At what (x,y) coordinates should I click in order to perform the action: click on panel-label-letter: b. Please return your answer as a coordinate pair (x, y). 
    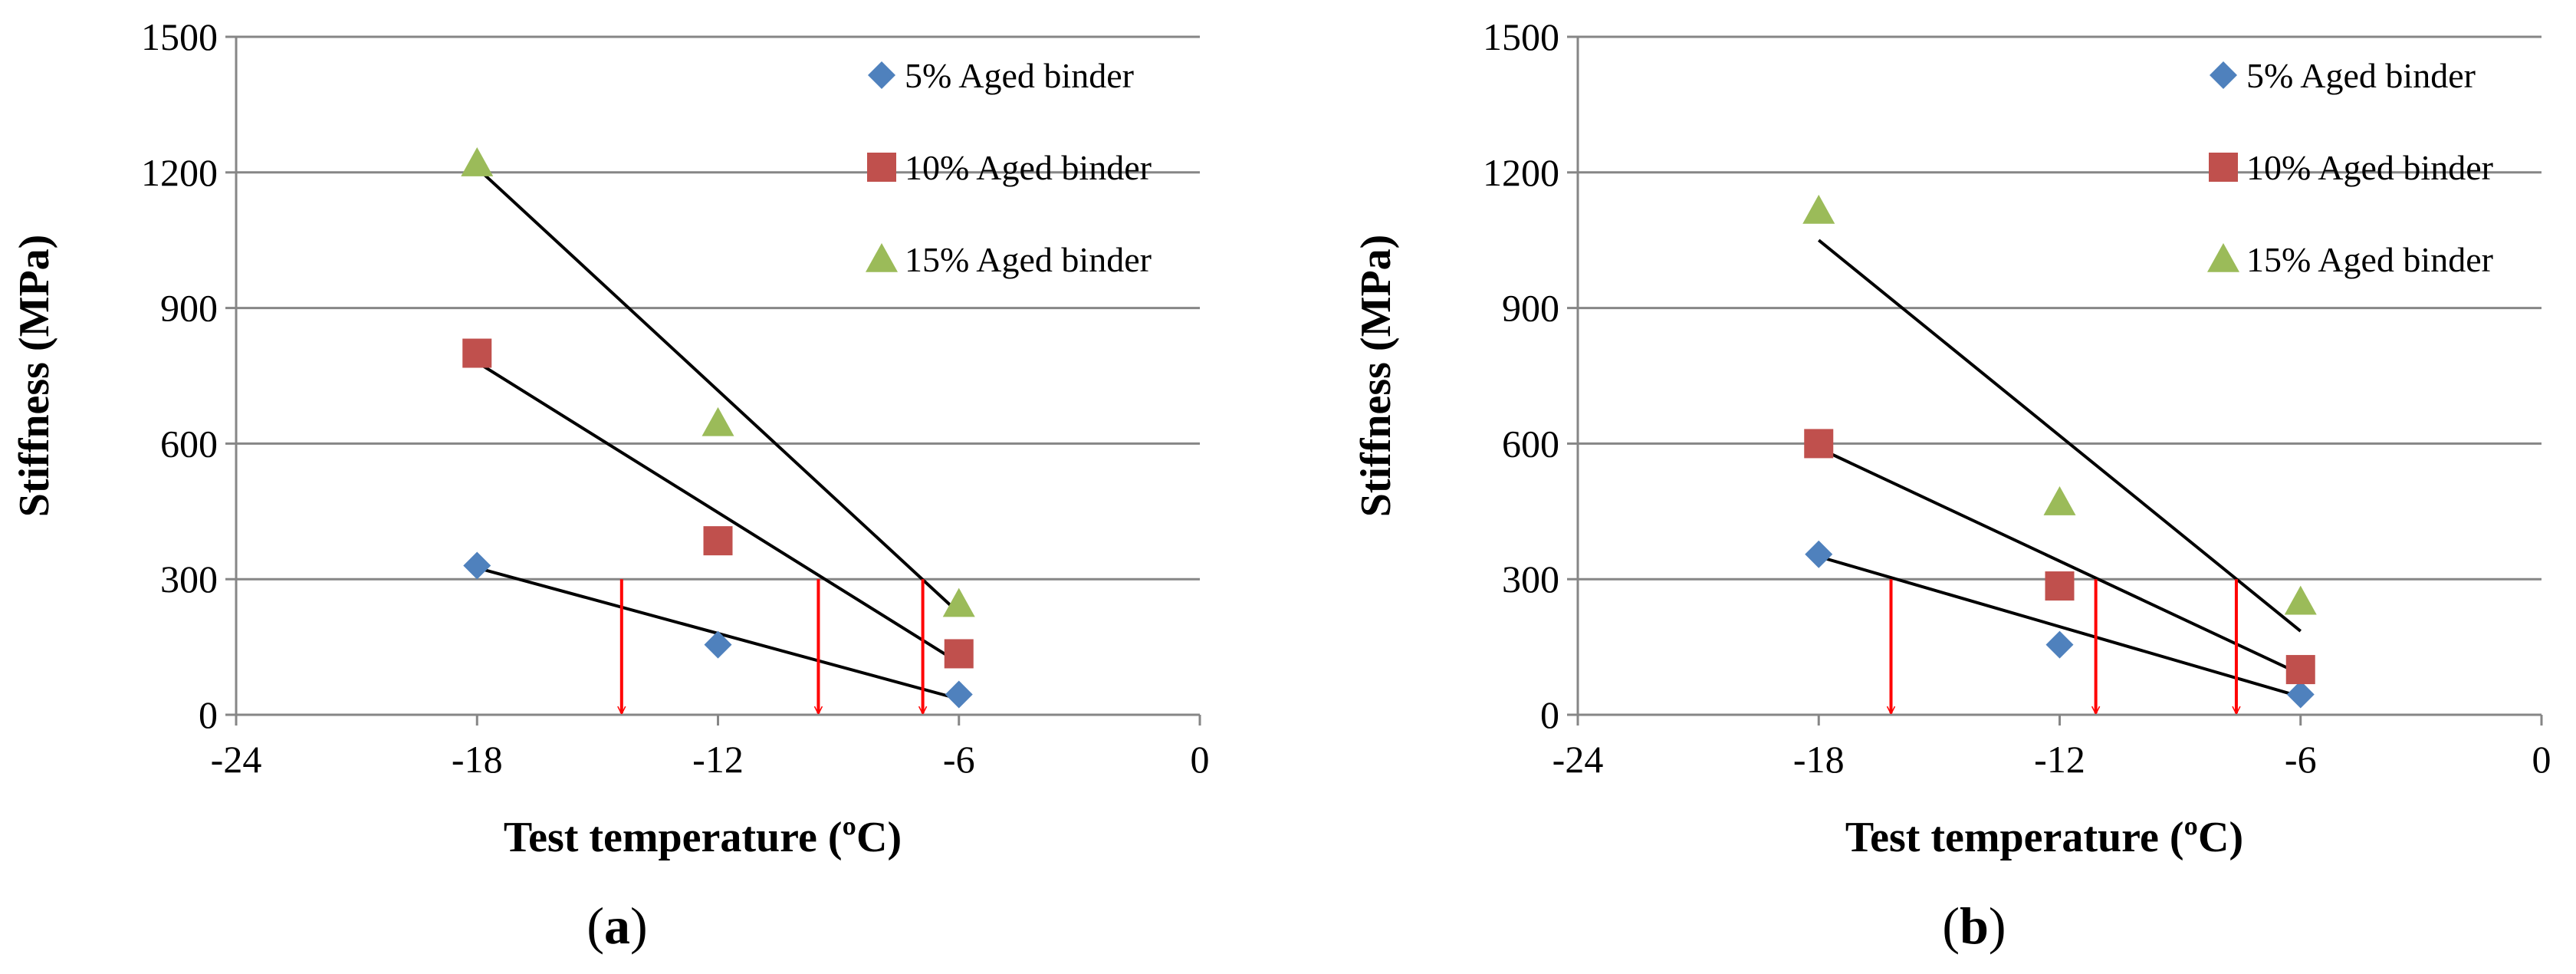
    Looking at the image, I should click on (1974, 926).